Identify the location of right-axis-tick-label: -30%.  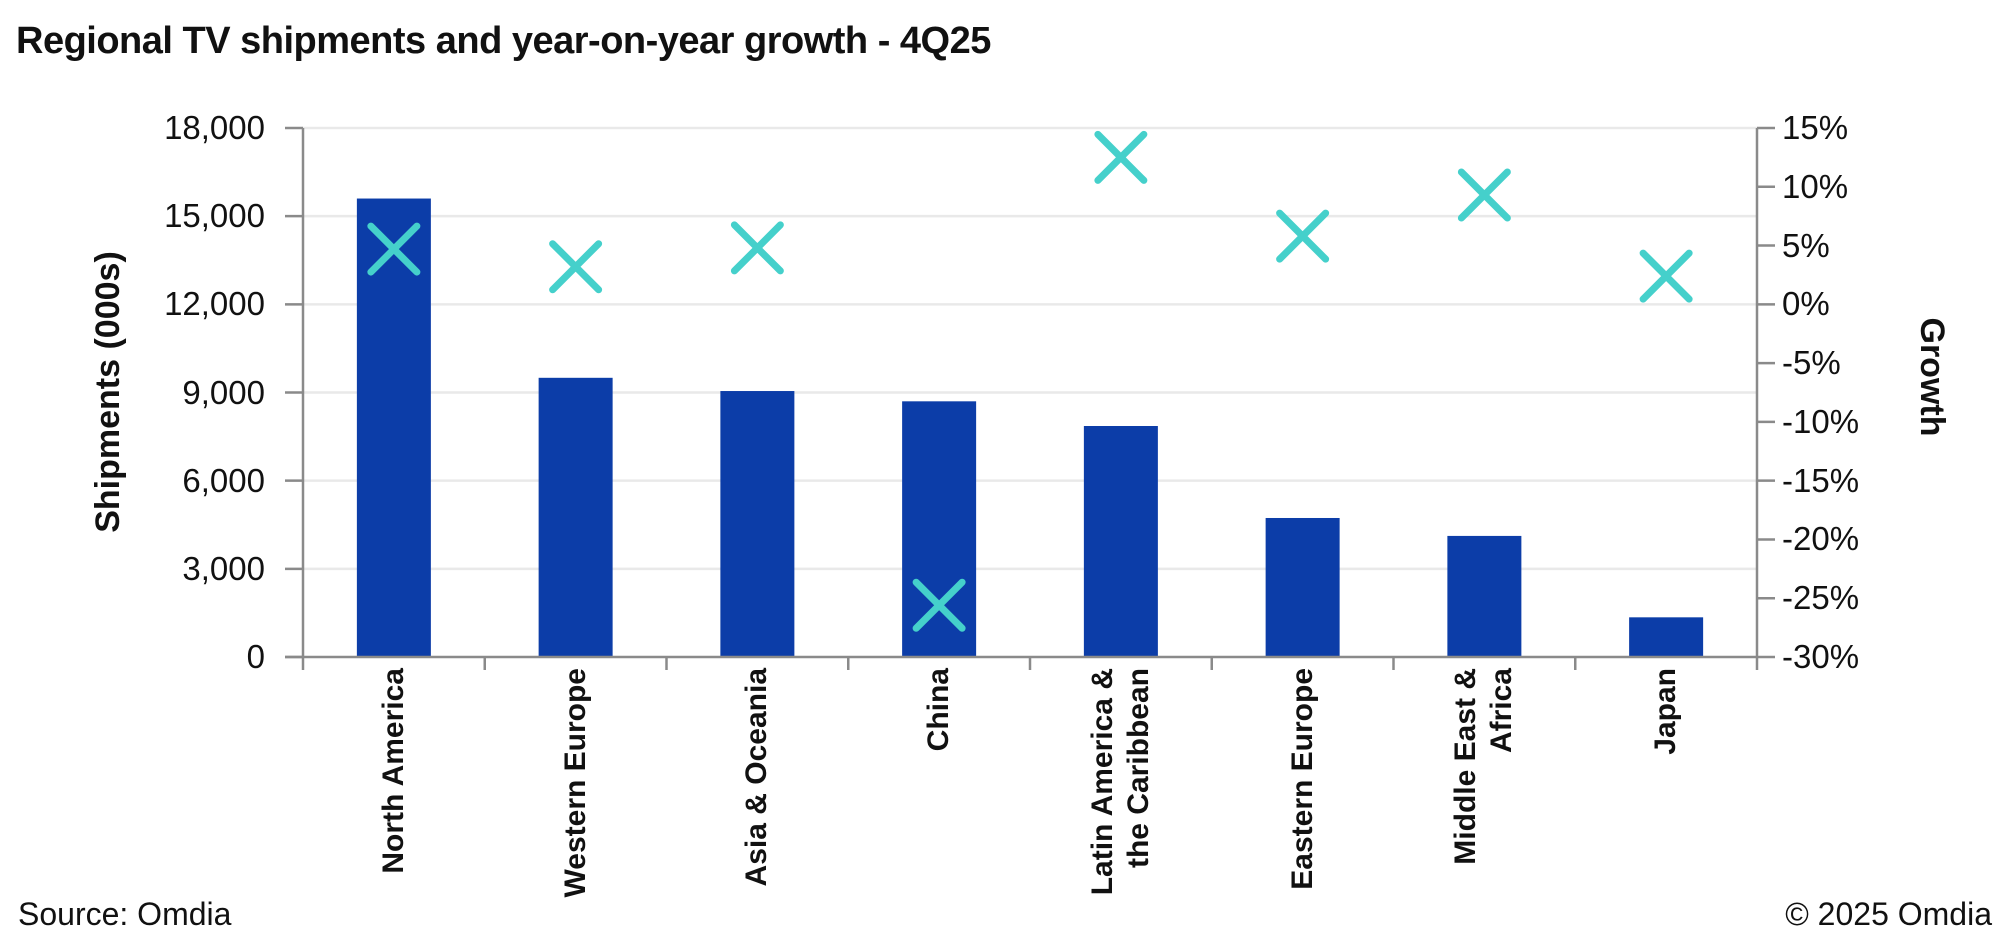
(1821, 656).